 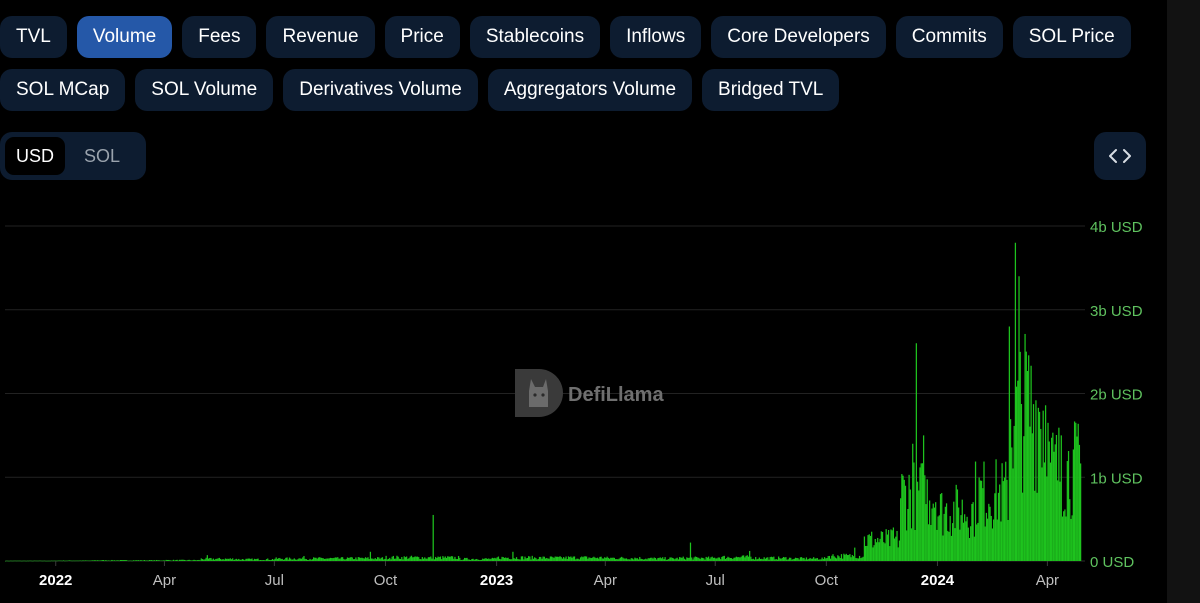 What do you see at coordinates (219, 37) in the screenshot?
I see `tab-fees: Fees` at bounding box center [219, 37].